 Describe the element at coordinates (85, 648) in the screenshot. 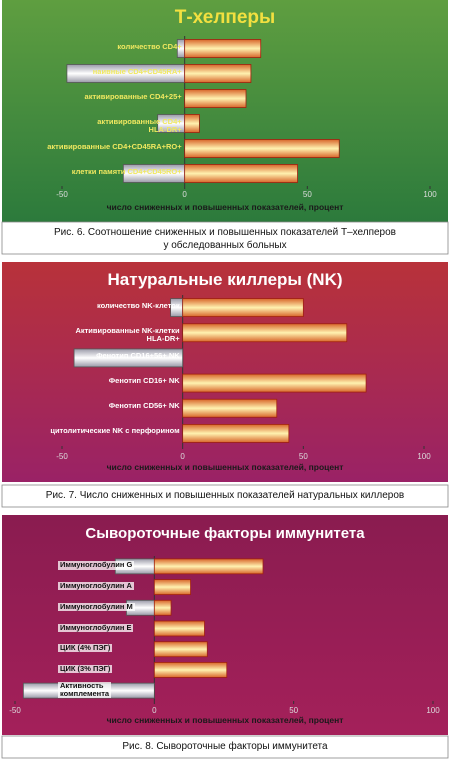

I see `category-label: ЦИК (4% ПЭГ)` at that location.